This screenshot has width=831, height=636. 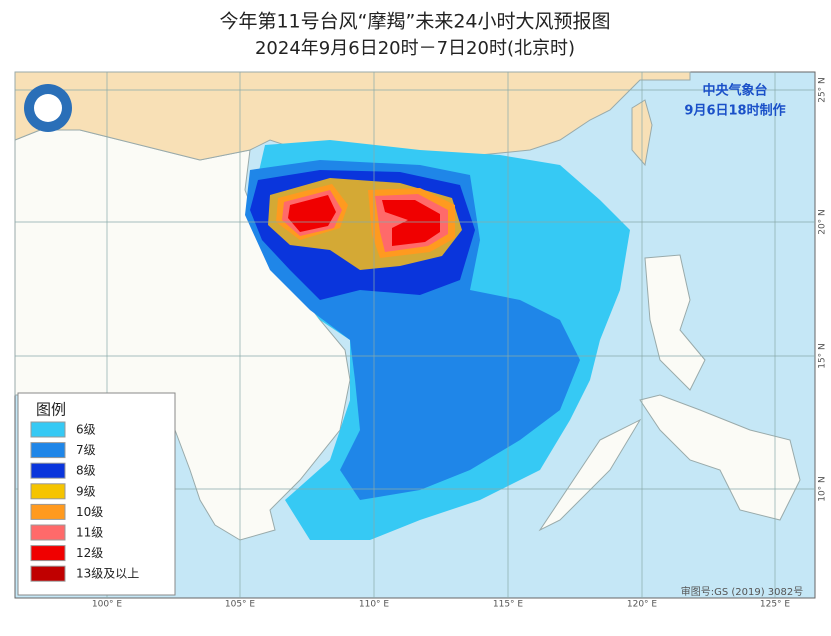 I want to click on longitude-label: 100° E, so click(x=107, y=605).